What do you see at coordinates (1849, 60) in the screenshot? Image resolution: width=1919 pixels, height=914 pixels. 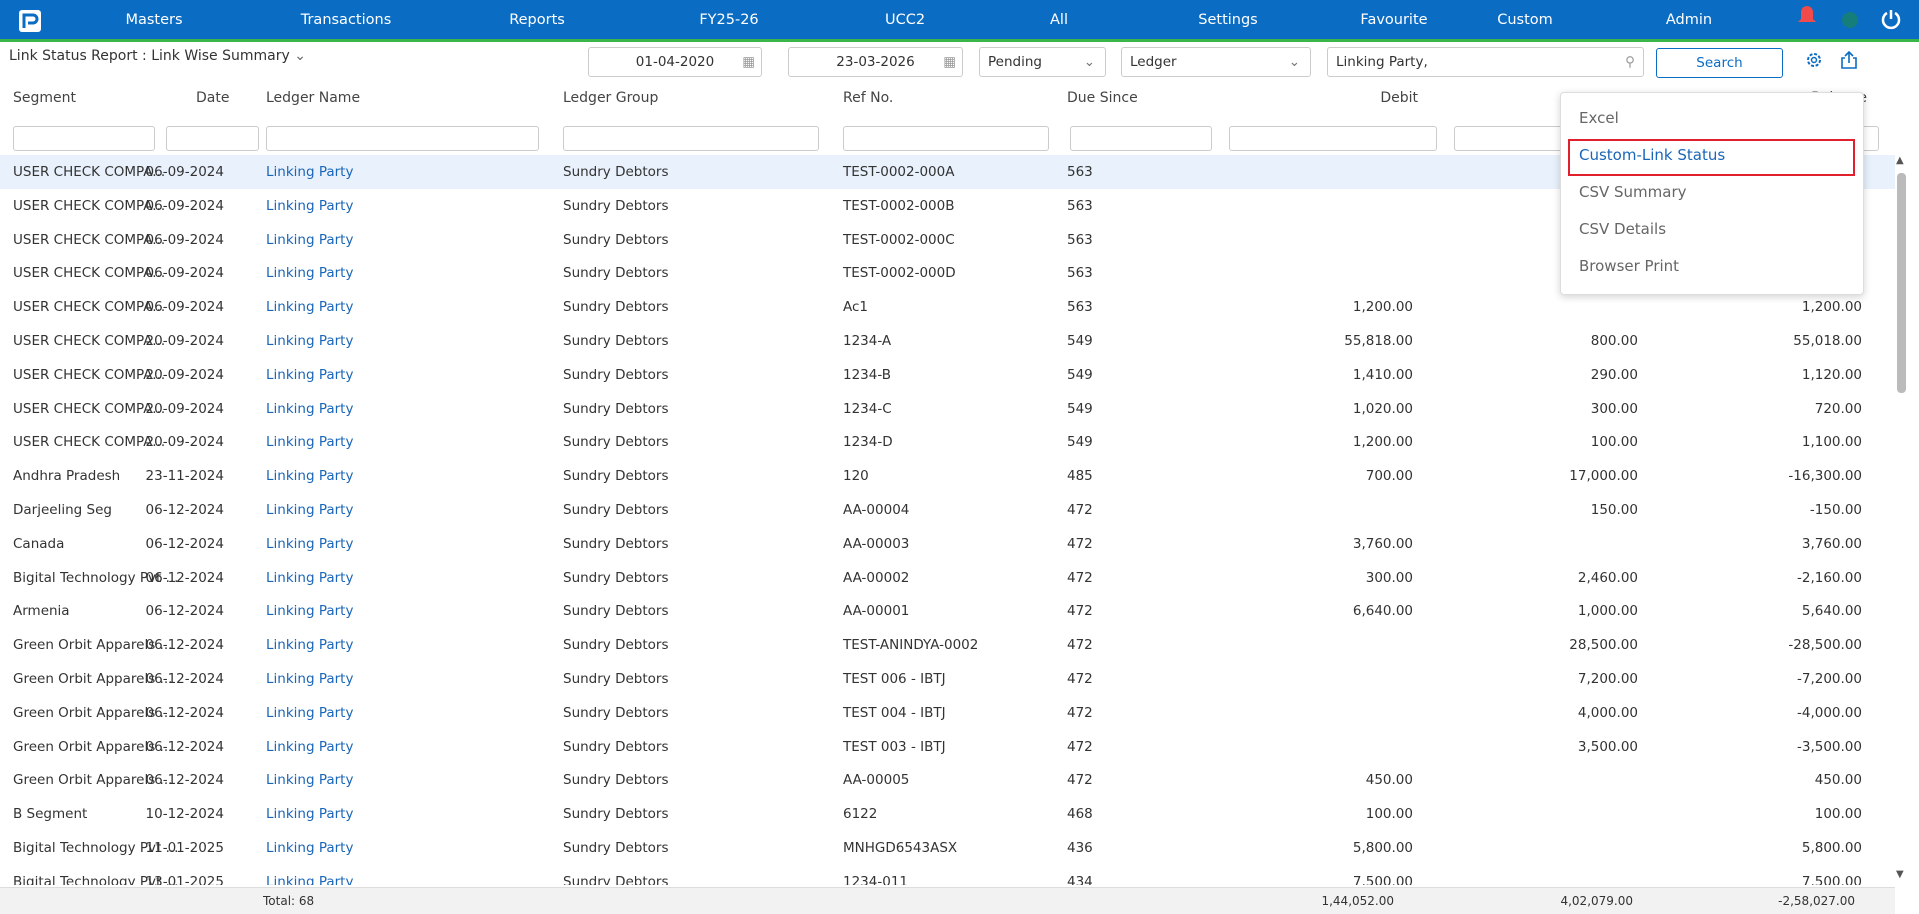 I see `export-icon` at bounding box center [1849, 60].